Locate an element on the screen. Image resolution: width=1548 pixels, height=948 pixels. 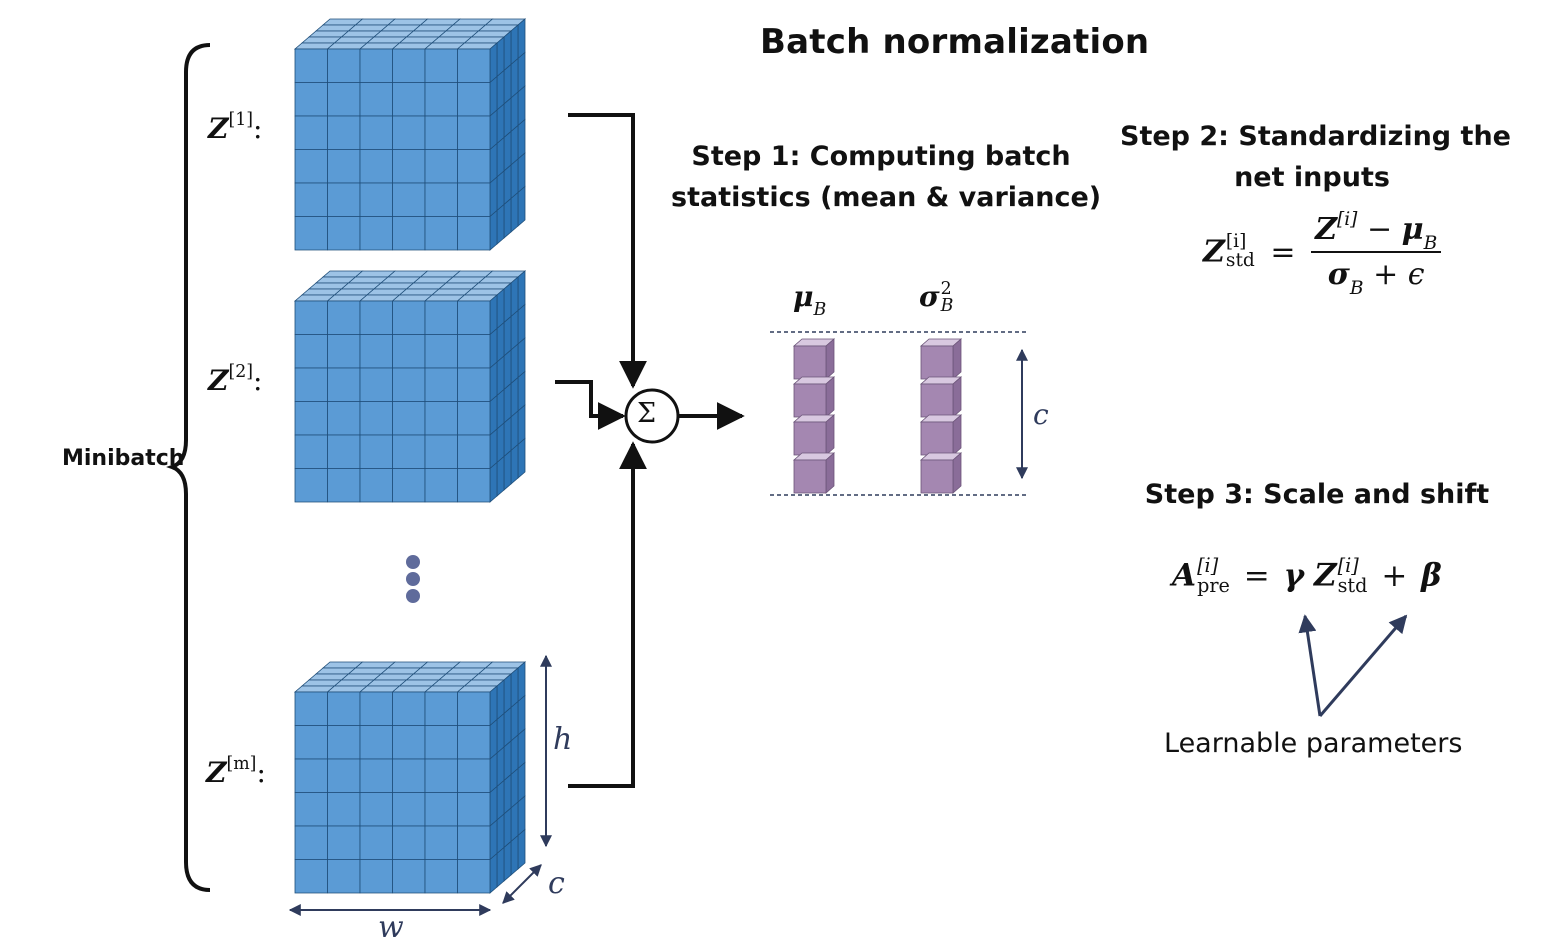
z-subscript: std is located at coordinates (1352, 585).